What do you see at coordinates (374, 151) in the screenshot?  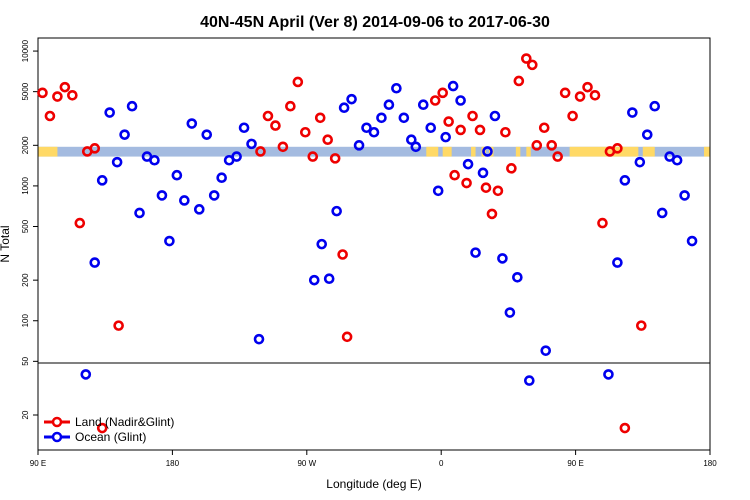 I see `ocean-band` at bounding box center [374, 151].